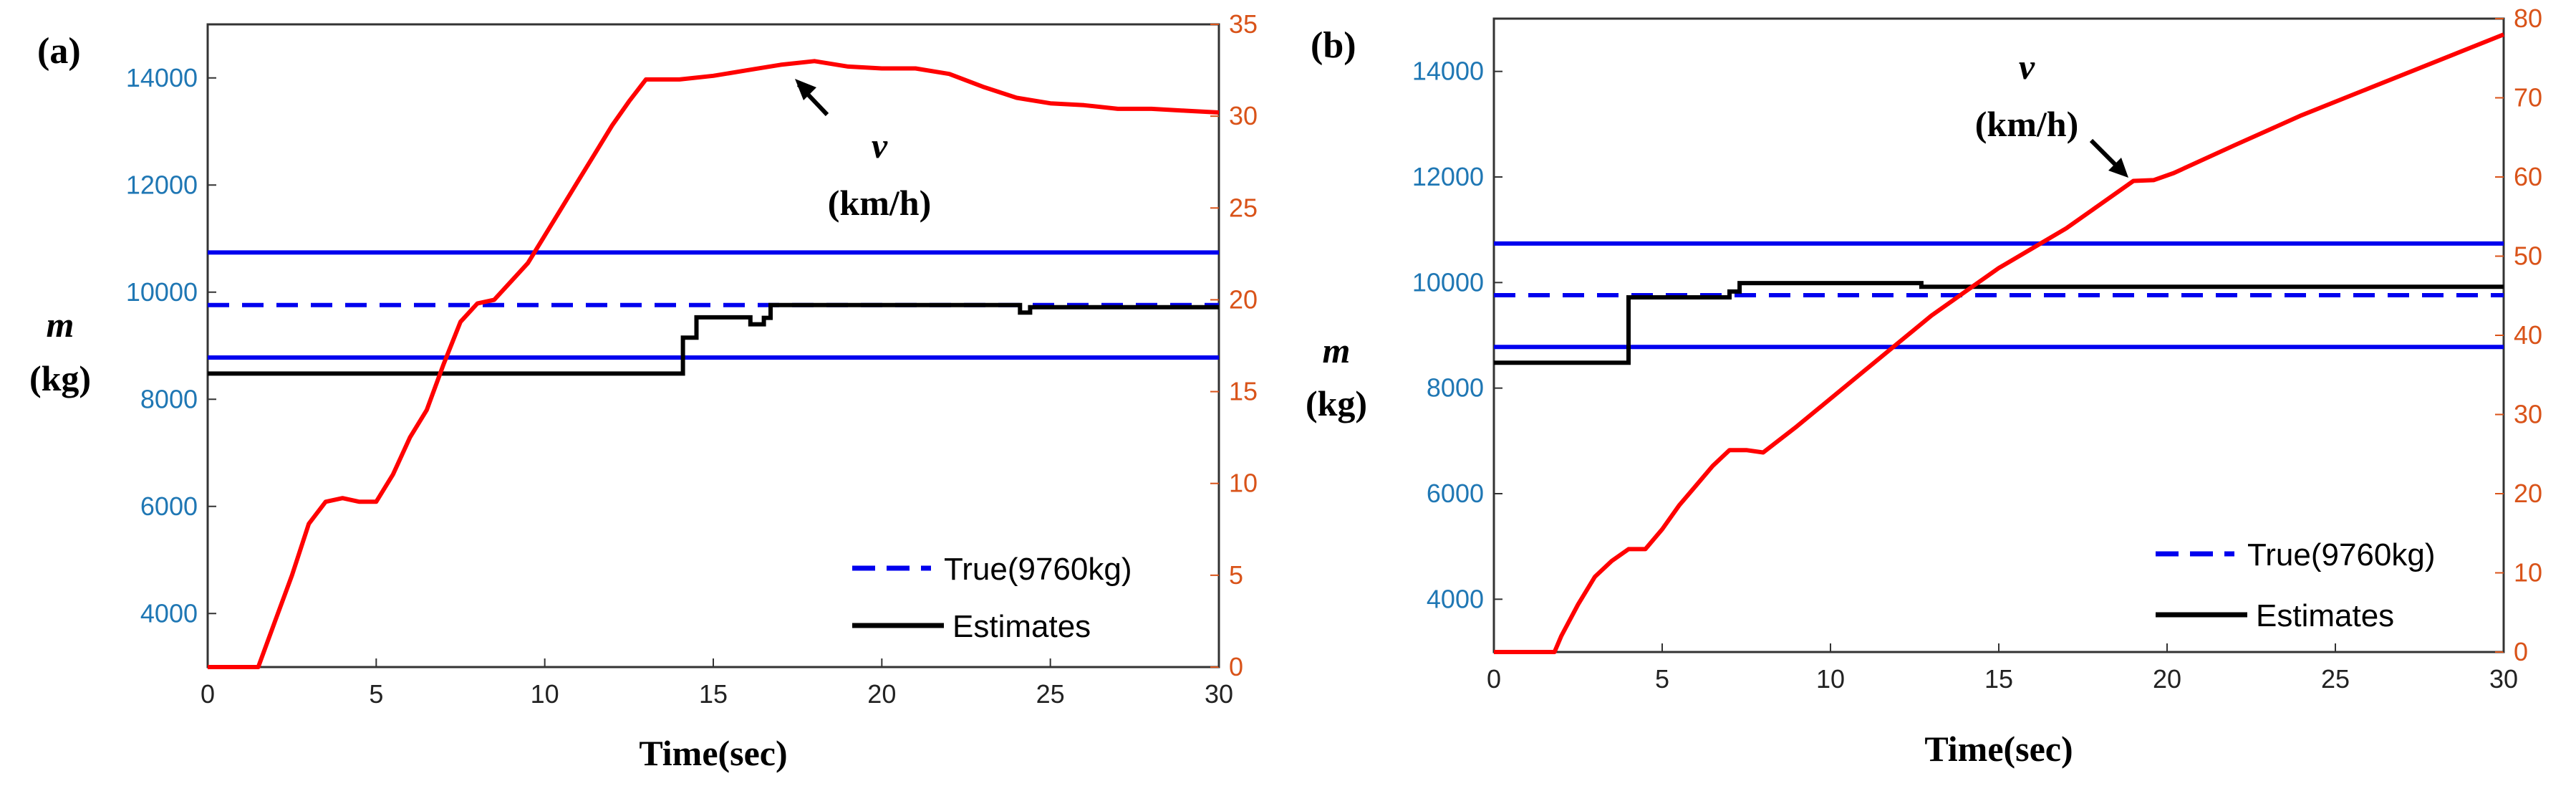 The image size is (2576, 786). I want to click on right-axis-ticks: 0 10 20 30 40 50 60 70 80, so click(2518, 335).